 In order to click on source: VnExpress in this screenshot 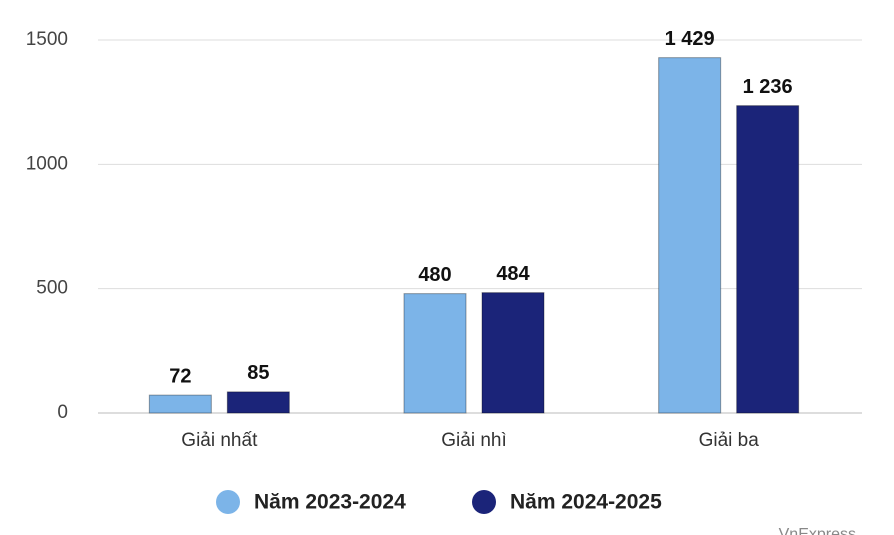, I will do `click(817, 530)`.